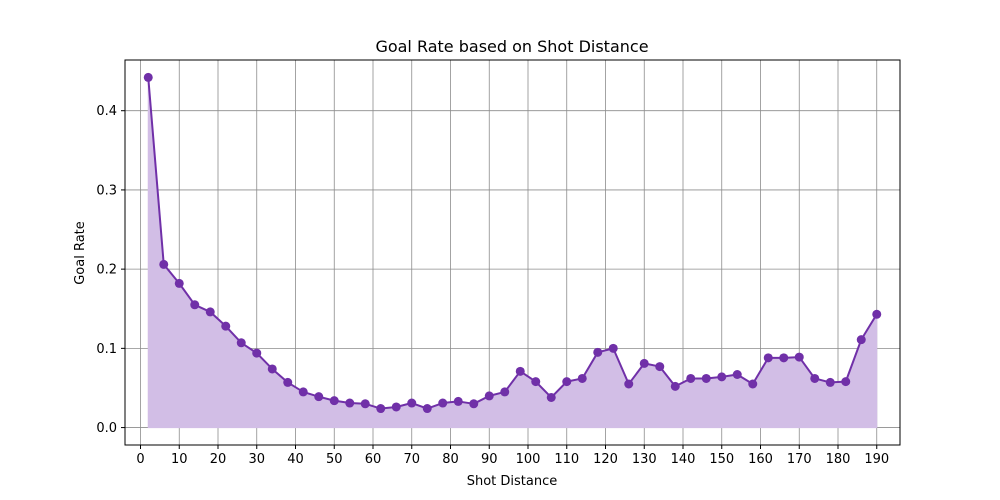  Describe the element at coordinates (295, 459) in the screenshot. I see `x-tick-label: 40` at that location.